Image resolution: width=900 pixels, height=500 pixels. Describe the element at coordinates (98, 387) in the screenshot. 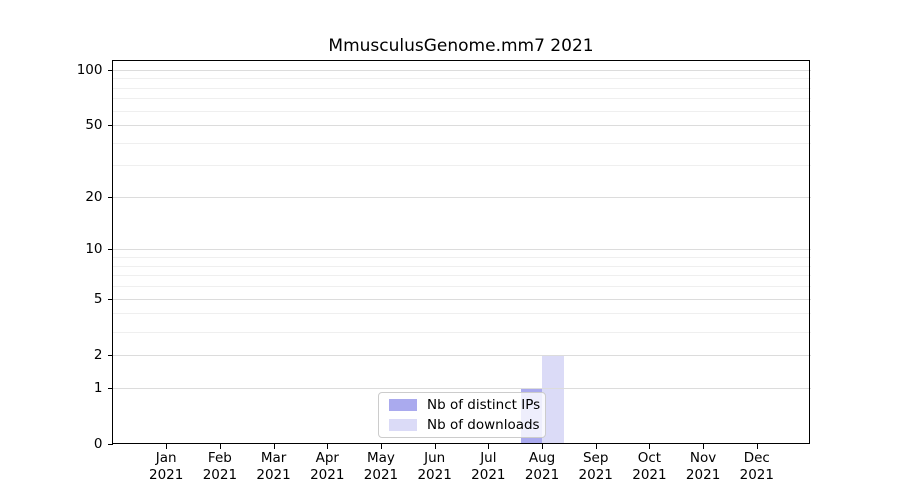

I see `y-tick-label: 1` at that location.